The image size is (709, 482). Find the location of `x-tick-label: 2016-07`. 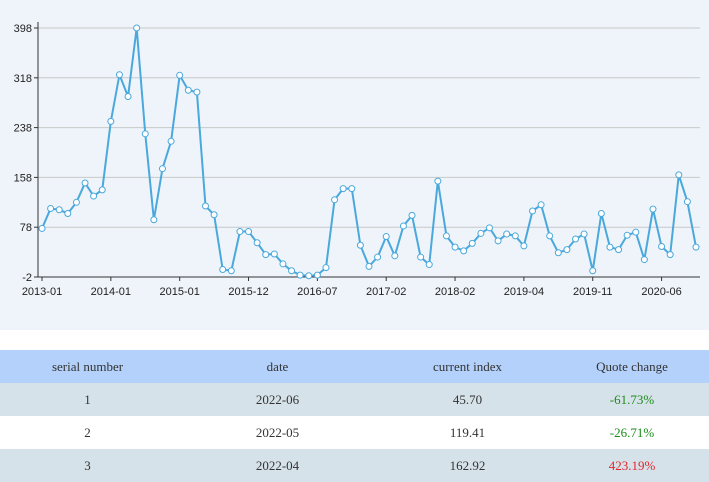

x-tick-label: 2016-07 is located at coordinates (317, 292).